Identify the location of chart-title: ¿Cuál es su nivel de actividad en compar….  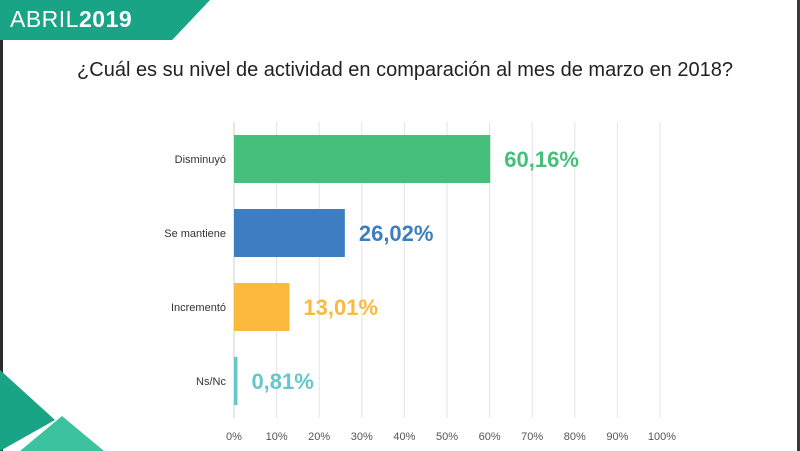
(405, 70).